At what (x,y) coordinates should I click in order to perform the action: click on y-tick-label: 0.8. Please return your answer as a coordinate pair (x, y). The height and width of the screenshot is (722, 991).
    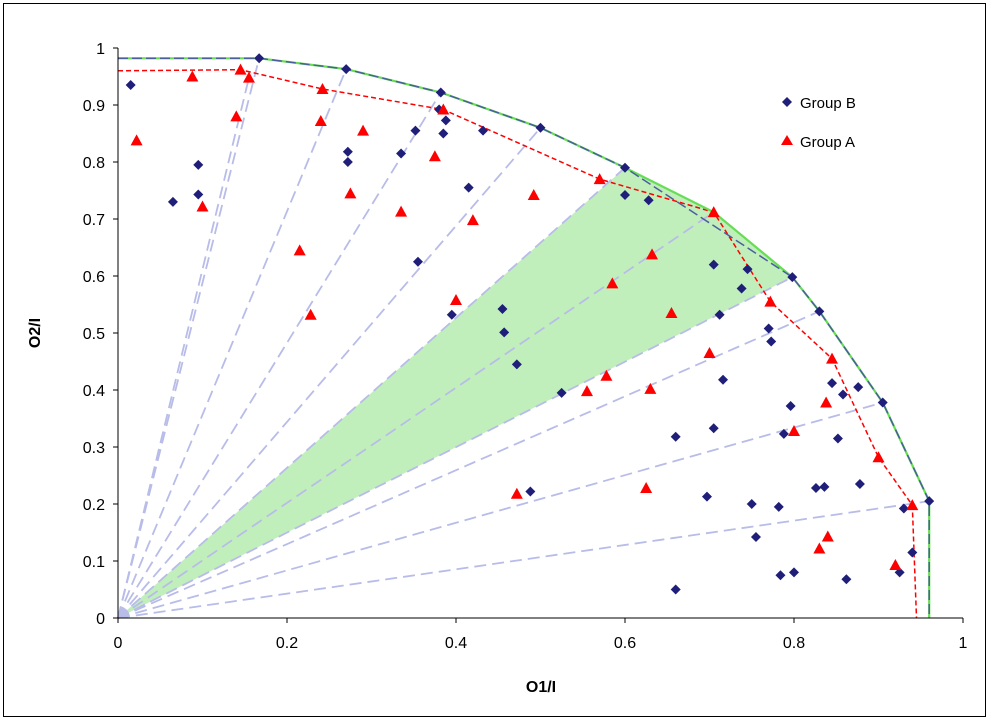
    Looking at the image, I should click on (94, 163).